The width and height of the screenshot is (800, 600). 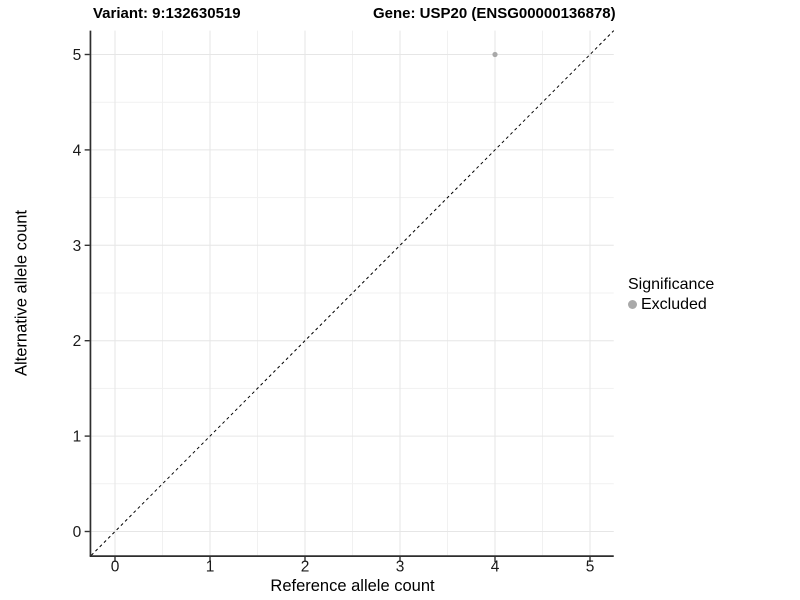 I want to click on legend: Significance Excluded, so click(x=671, y=294).